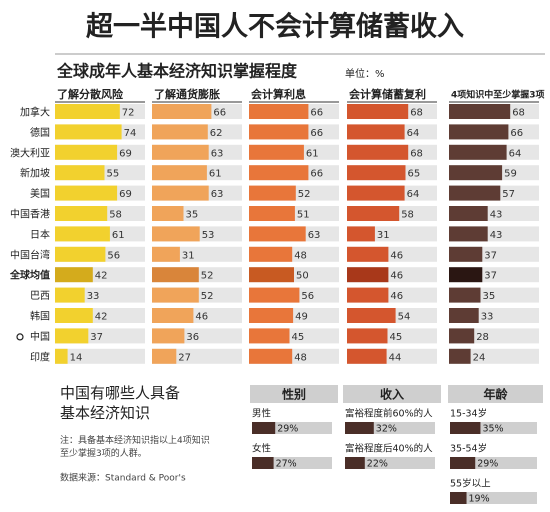 The image size is (550, 512). What do you see at coordinates (413, 194) in the screenshot?
I see `value-label: 64` at bounding box center [413, 194].